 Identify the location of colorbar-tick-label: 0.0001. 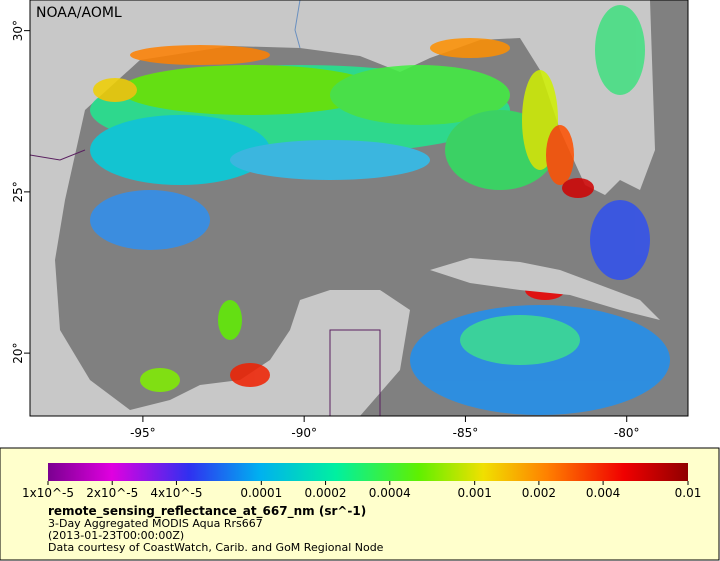
(261, 493).